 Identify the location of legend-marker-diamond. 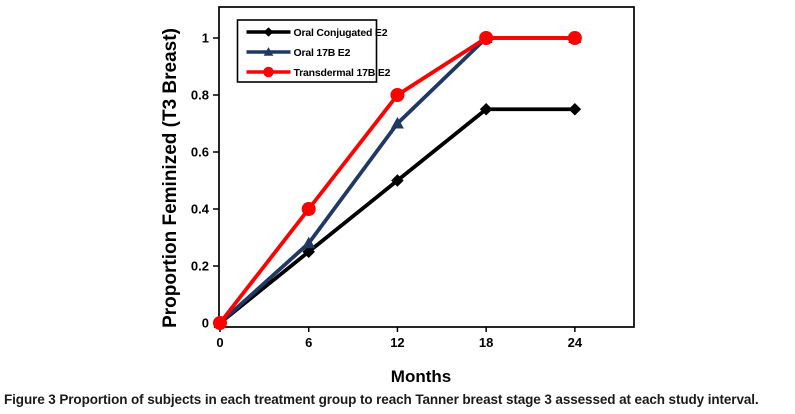
(268, 32).